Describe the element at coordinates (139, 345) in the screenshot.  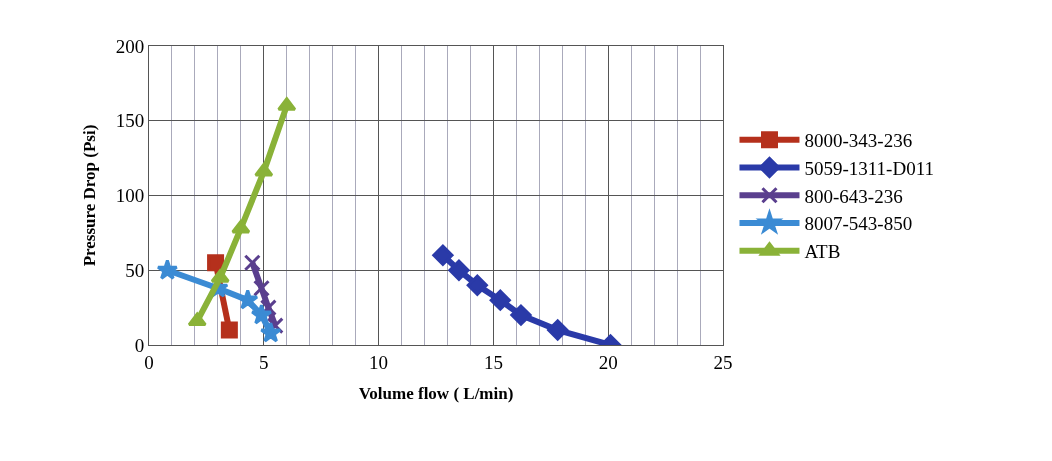
I see `y-tick-label: 0` at that location.